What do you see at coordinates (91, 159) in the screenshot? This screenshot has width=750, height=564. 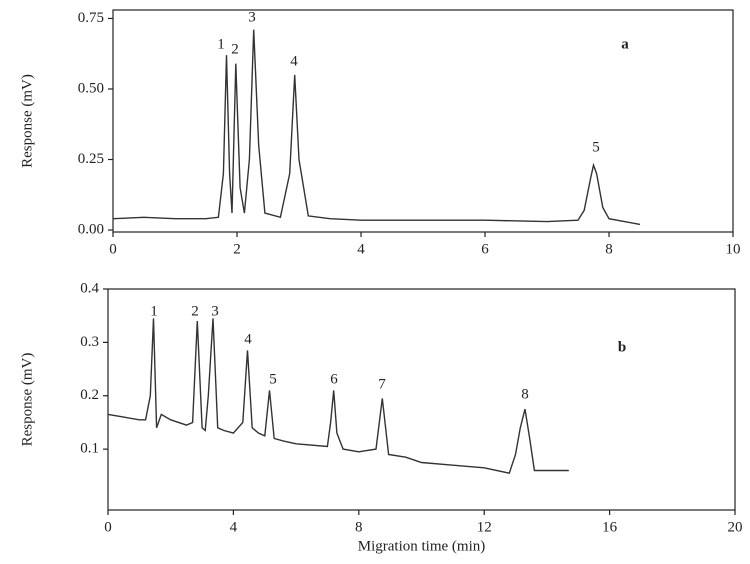 I see `y-tick-label: 0.25` at bounding box center [91, 159].